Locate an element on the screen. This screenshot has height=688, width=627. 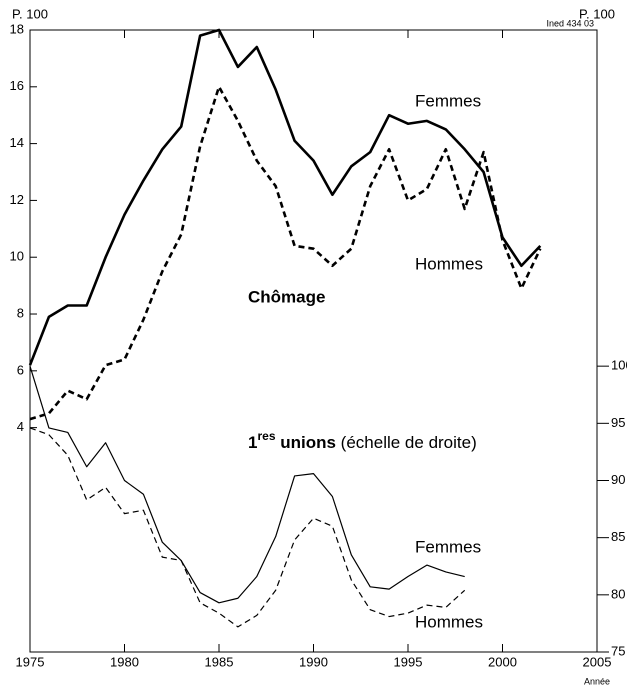
annotation: unions is located at coordinates (306, 442).